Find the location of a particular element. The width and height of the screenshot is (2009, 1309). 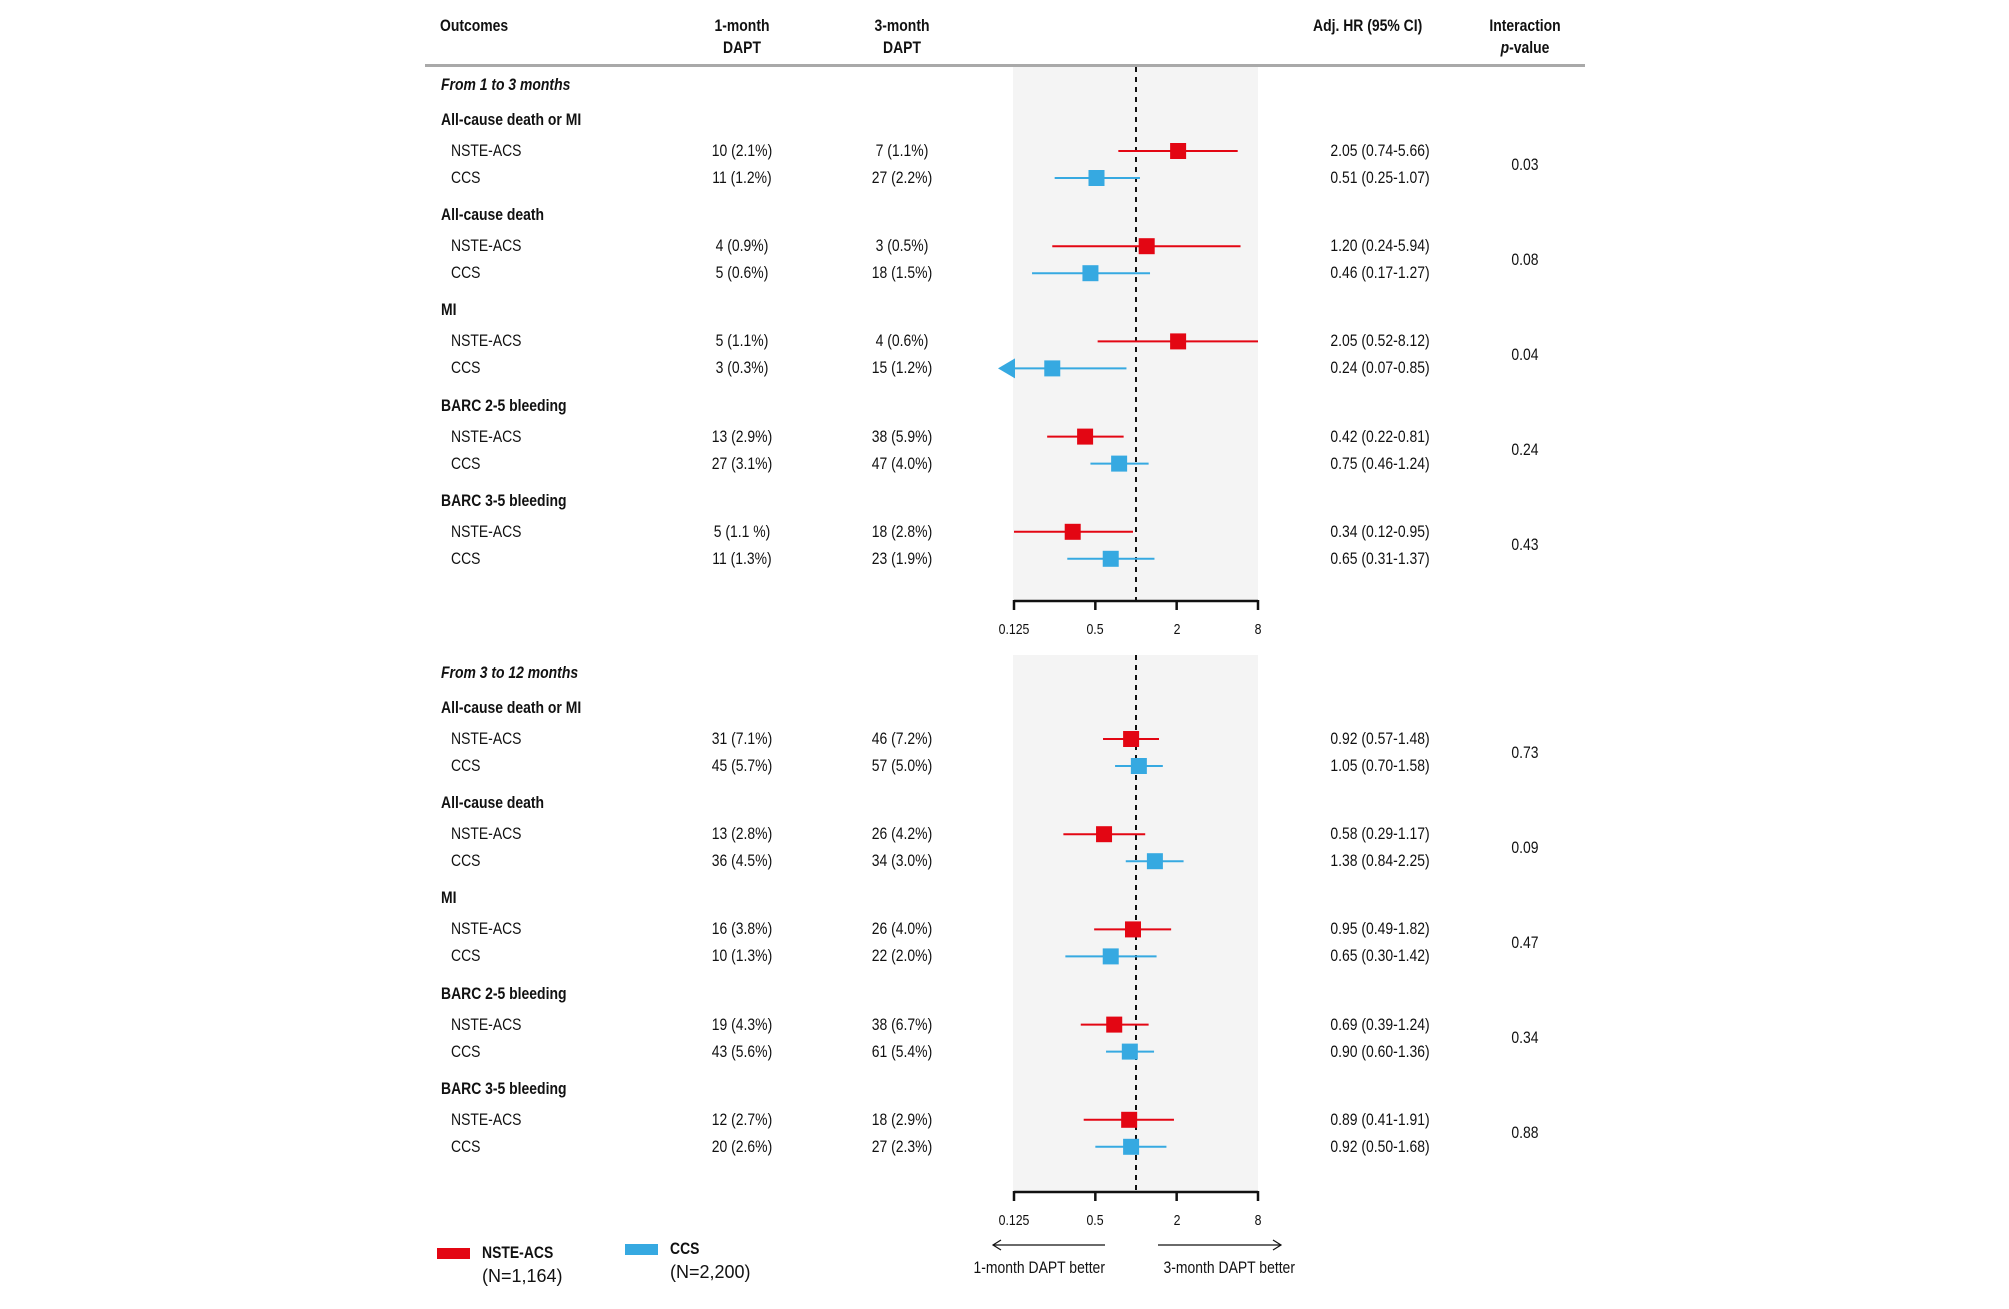

left-arrow-head is located at coordinates (996, 1245).